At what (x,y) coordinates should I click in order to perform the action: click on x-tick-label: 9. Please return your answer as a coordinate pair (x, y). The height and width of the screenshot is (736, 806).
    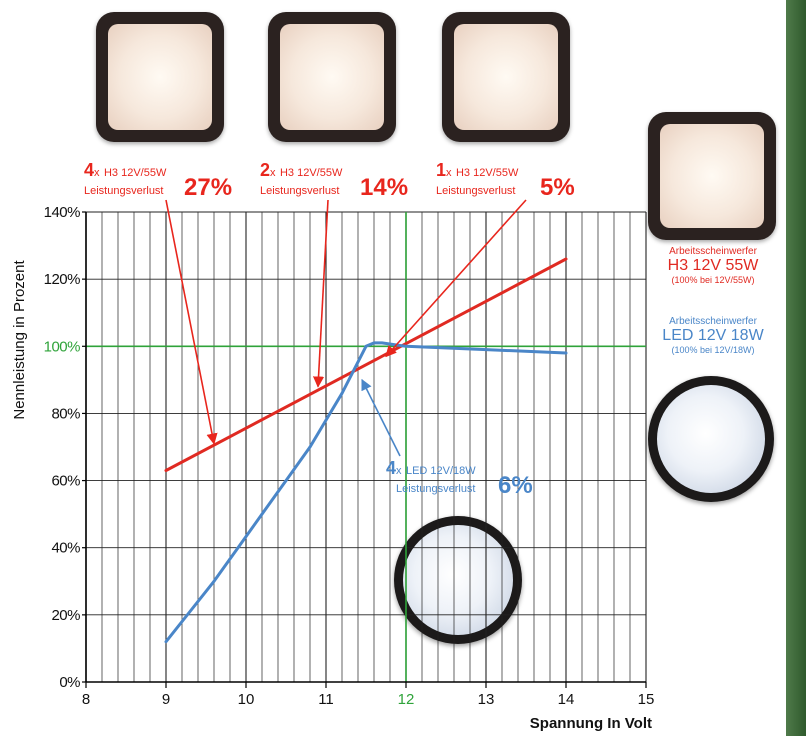
    Looking at the image, I should click on (166, 699).